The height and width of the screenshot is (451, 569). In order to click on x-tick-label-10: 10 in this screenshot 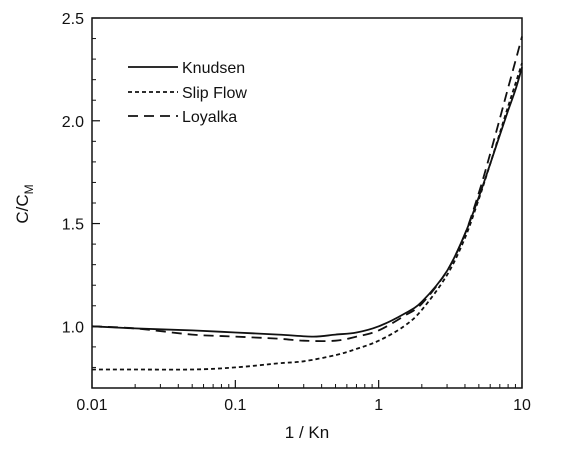, I will do `click(522, 405)`.